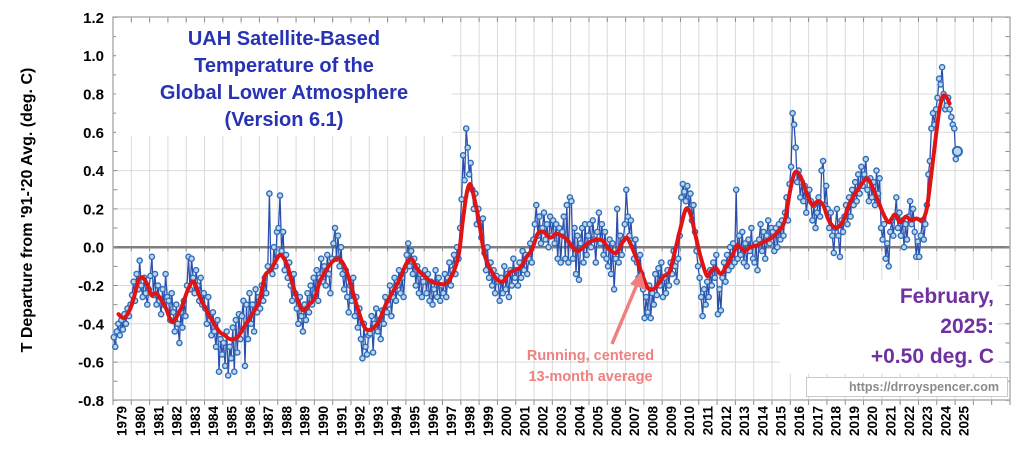 This screenshot has height=460, width=1024. What do you see at coordinates (590, 367) in the screenshot?
I see `running-average-annotation: Running, centered 13-month average` at bounding box center [590, 367].